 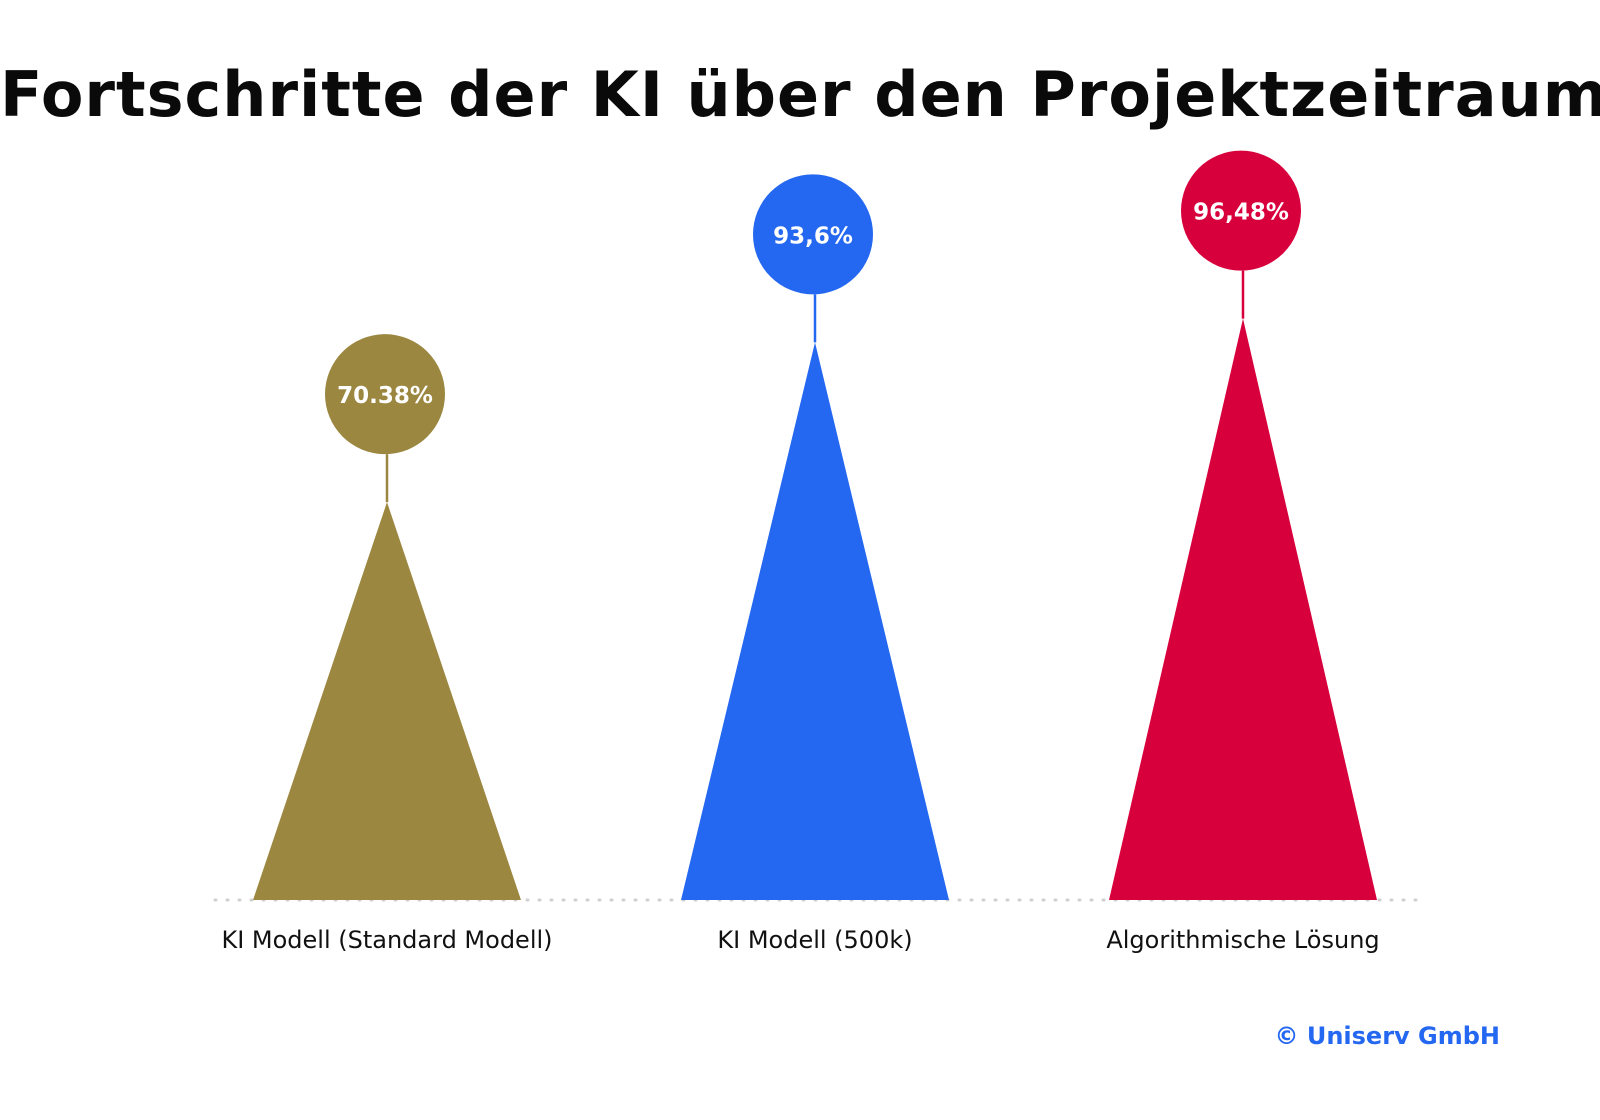 I want to click on copyright-notice: © Uniserv GmbH, so click(x=1387, y=1036).